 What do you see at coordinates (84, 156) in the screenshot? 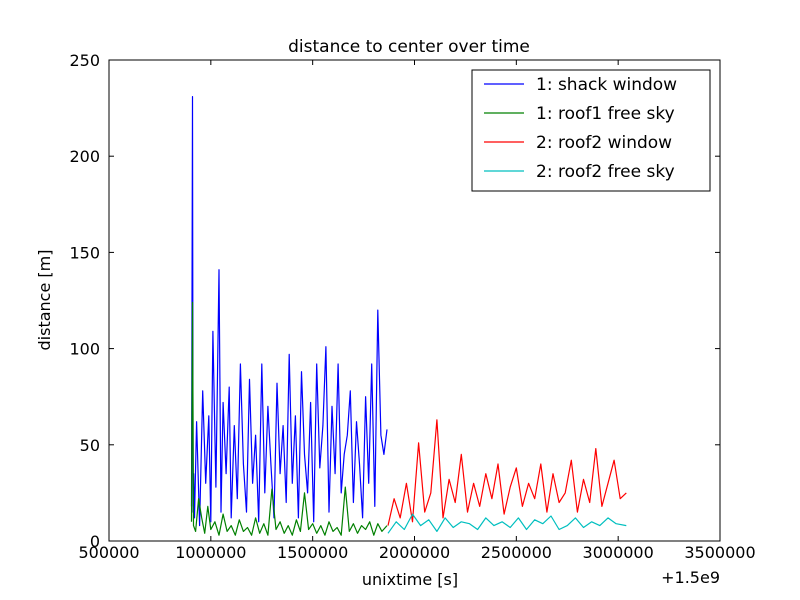
I see `y-tick-label: 200` at bounding box center [84, 156].